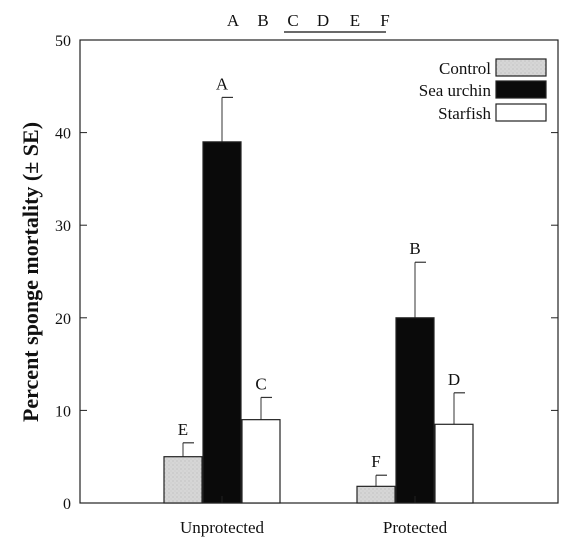  What do you see at coordinates (63, 226) in the screenshot?
I see `y-tick-label: 30` at bounding box center [63, 226].